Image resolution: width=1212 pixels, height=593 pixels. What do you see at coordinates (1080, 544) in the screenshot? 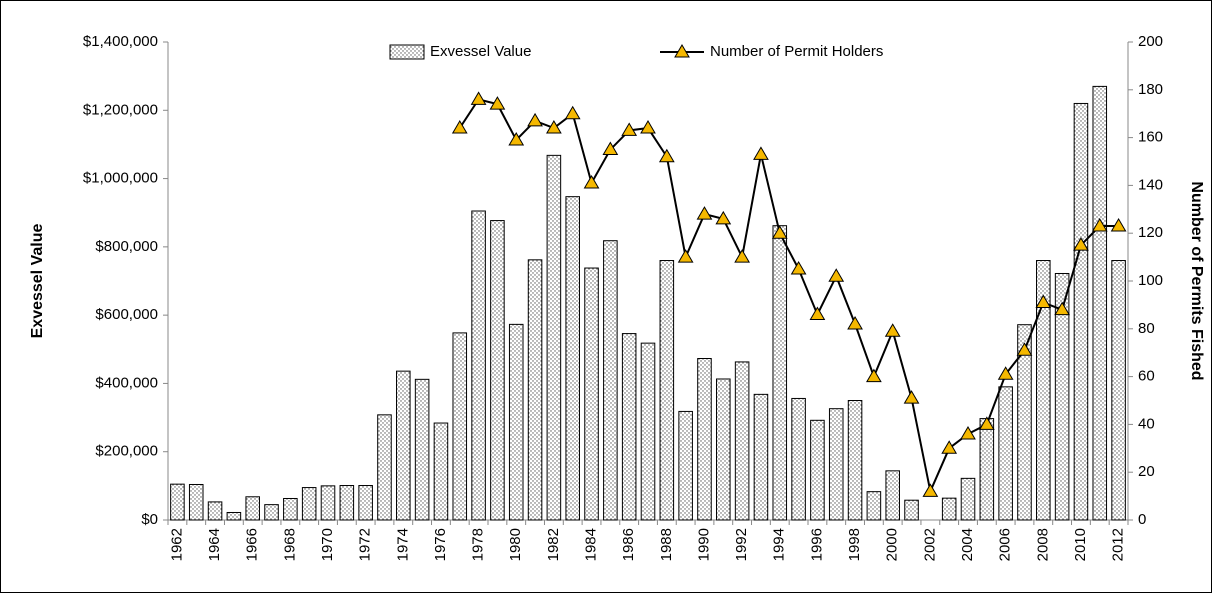
I see `x-tick-label: 2010` at bounding box center [1080, 544].